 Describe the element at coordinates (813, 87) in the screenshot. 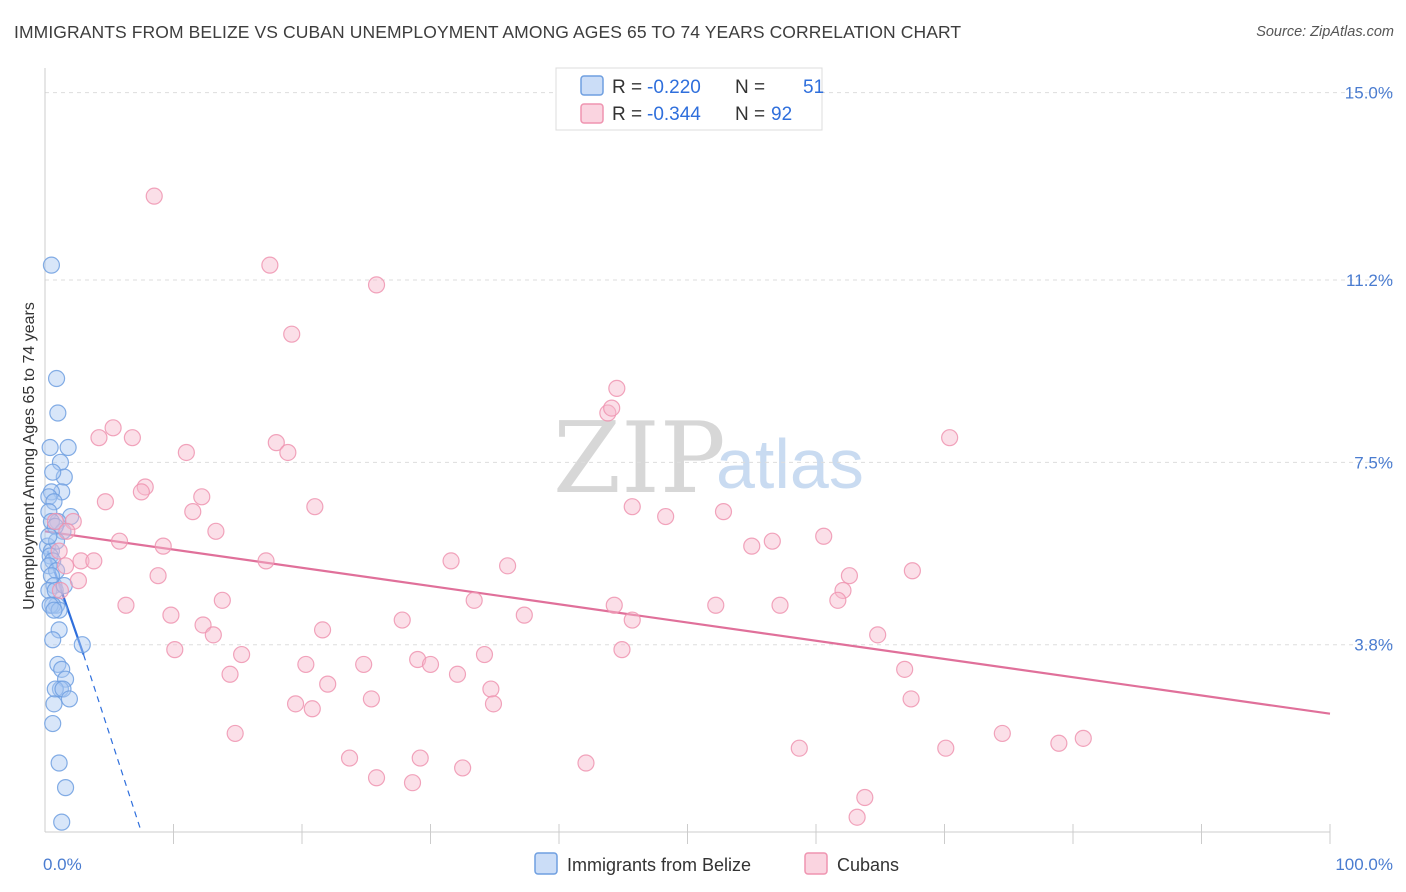

I see `legend-n-value: 51` at that location.